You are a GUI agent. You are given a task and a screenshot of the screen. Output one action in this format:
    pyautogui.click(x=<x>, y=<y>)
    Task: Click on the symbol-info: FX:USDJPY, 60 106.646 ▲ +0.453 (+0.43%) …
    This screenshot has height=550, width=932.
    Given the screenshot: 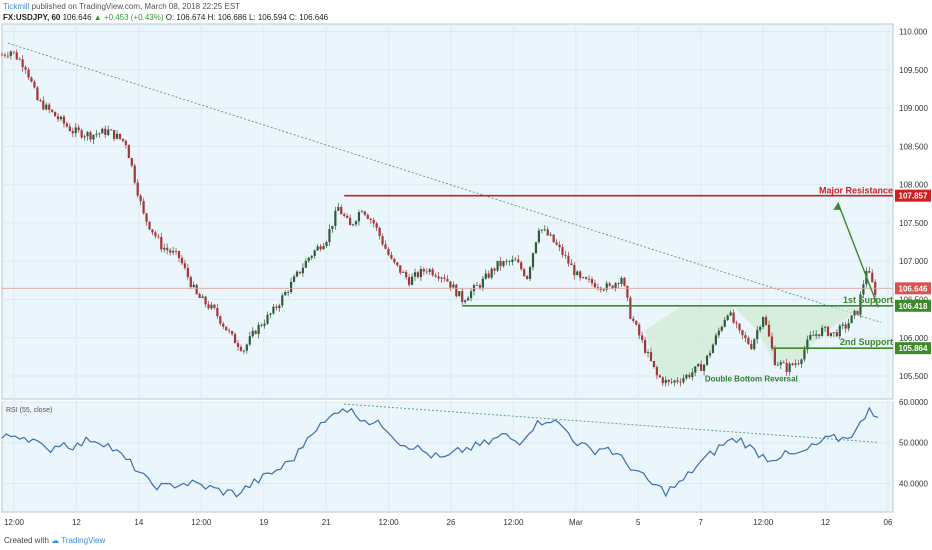 What is the action you would take?
    pyautogui.click(x=165, y=18)
    